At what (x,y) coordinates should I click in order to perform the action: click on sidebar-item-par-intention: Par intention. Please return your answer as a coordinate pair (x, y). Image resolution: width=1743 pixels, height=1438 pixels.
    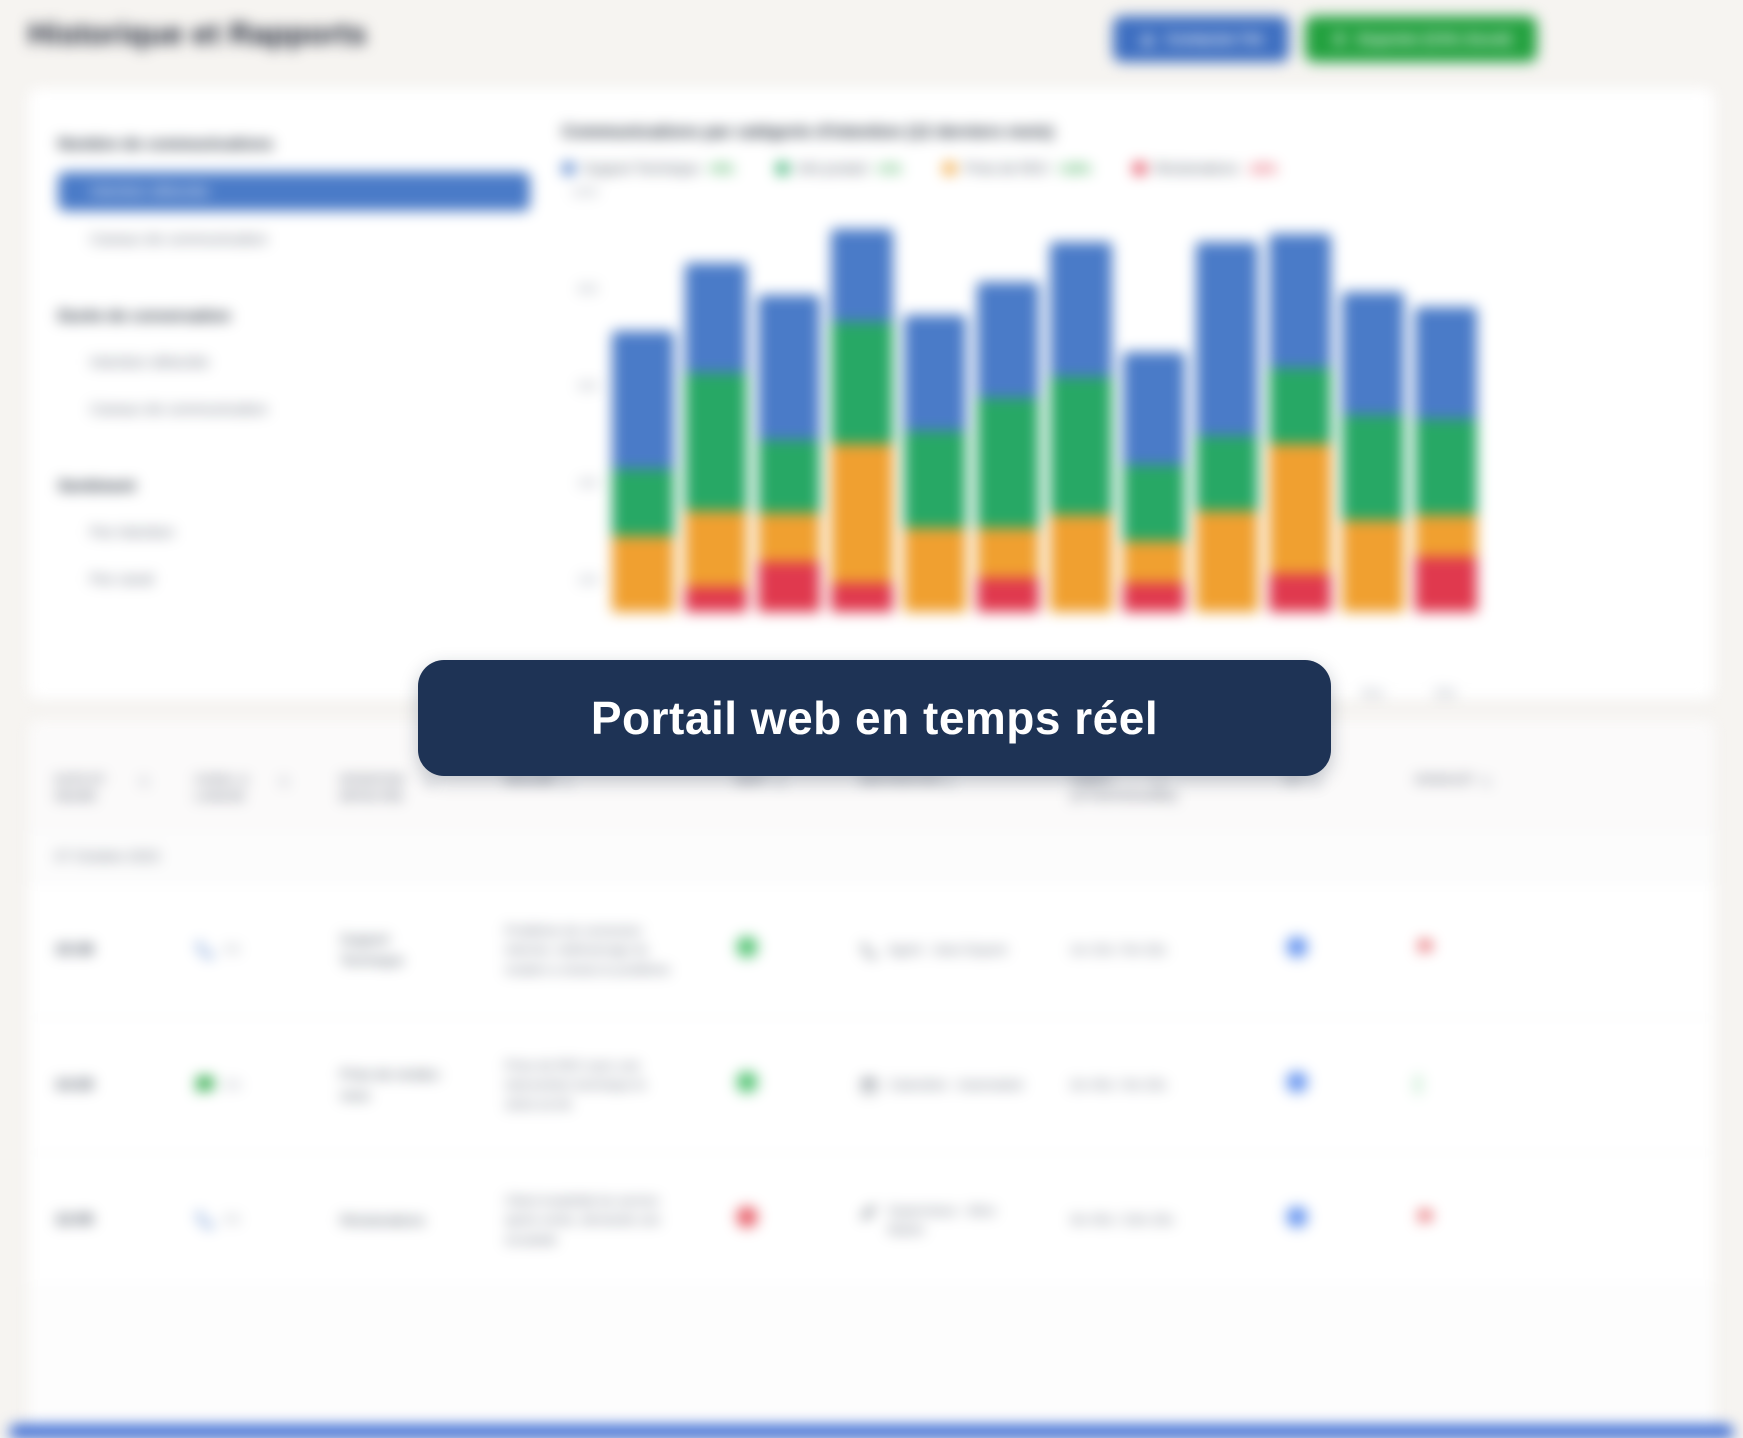
    Looking at the image, I should click on (132, 532).